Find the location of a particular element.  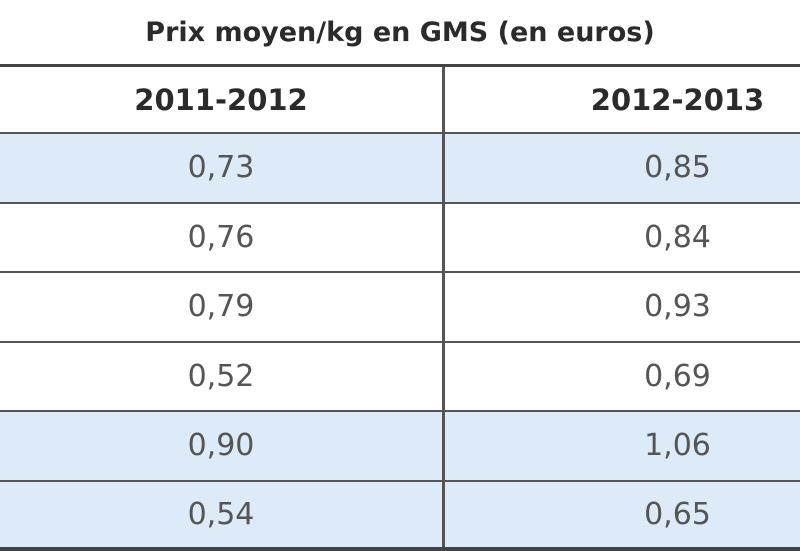

table-cell: 0,76 is located at coordinates (222, 238).